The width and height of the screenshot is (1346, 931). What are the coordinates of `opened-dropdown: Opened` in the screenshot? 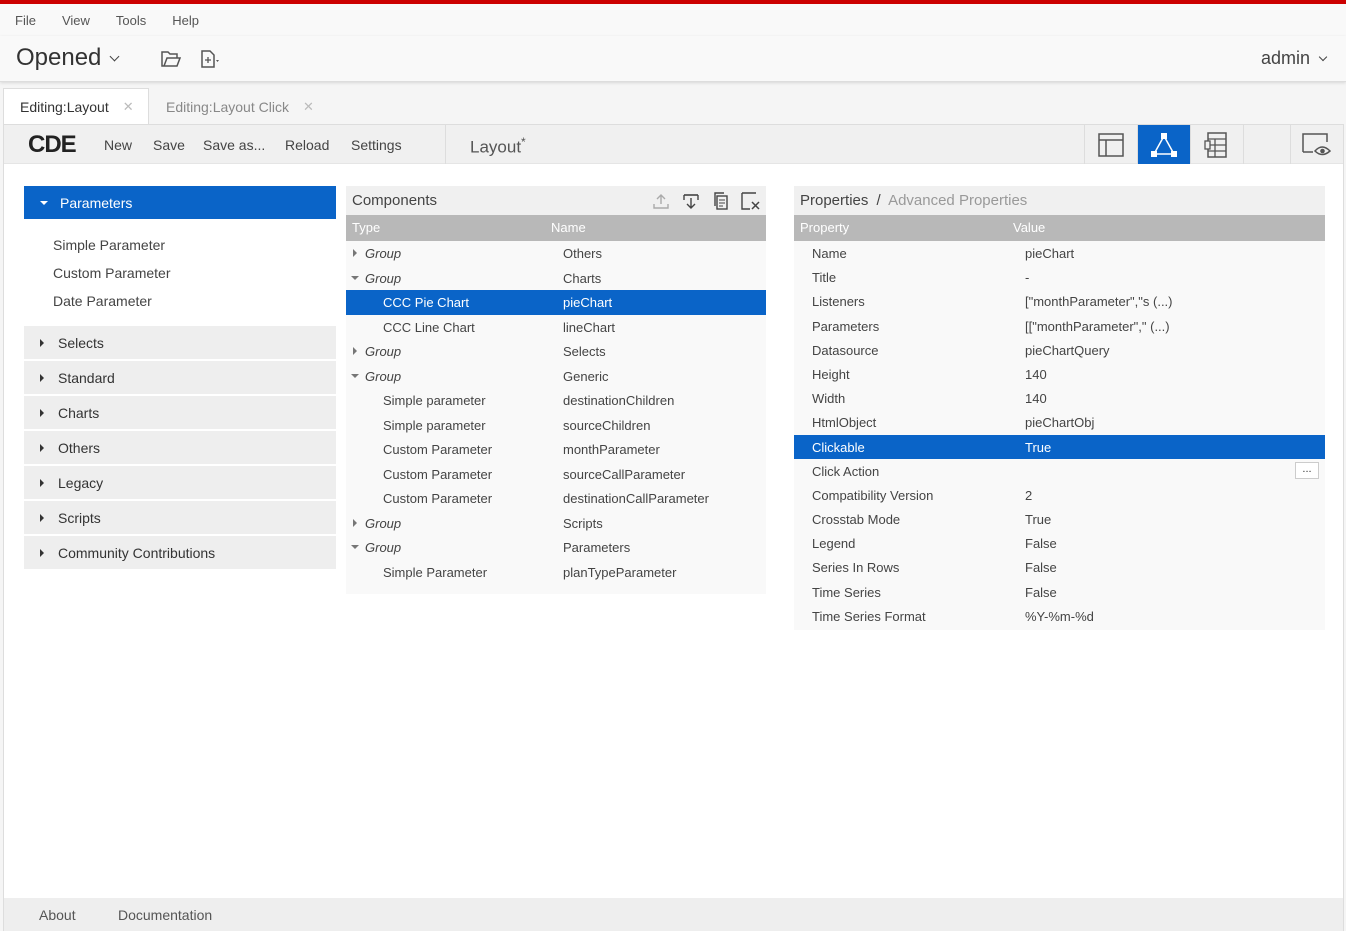 It's located at (68, 58).